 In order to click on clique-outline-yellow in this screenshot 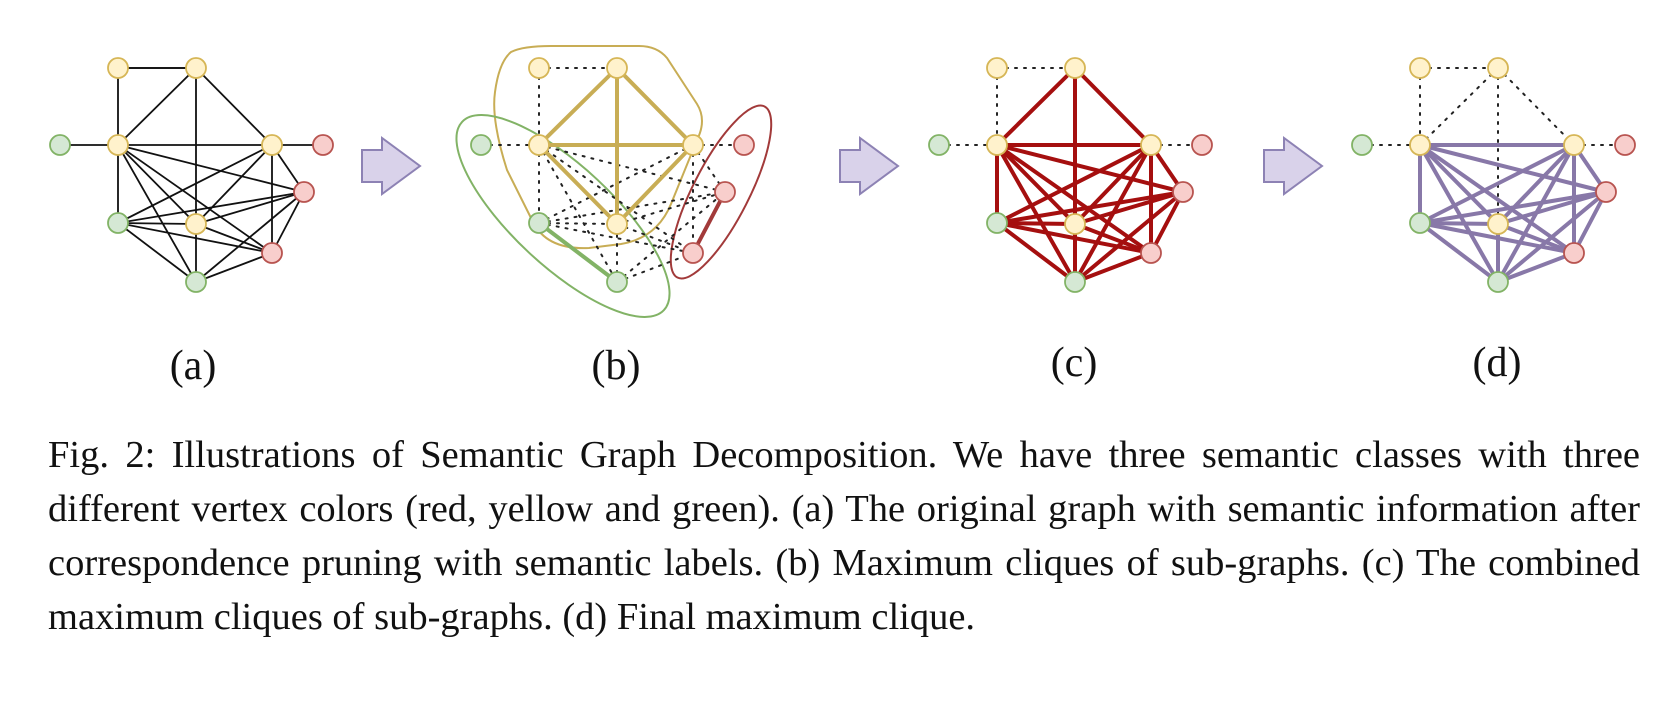, I will do `click(598, 147)`.